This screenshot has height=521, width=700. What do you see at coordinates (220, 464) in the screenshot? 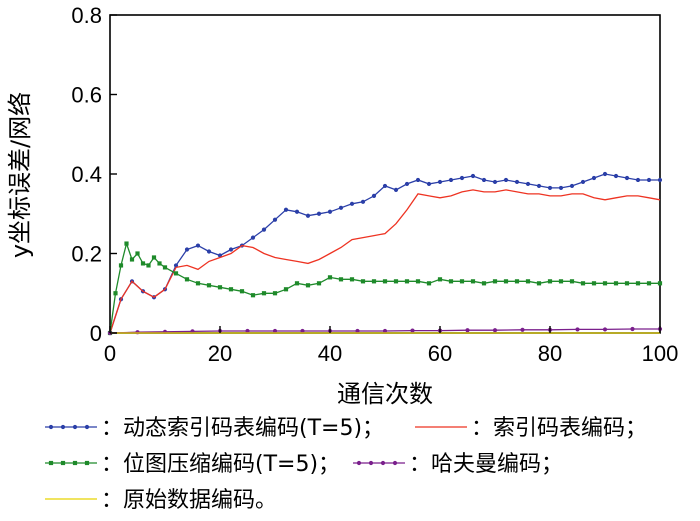
I see `legend-label: ：位图压缩编码(T=5)；` at bounding box center [220, 464].